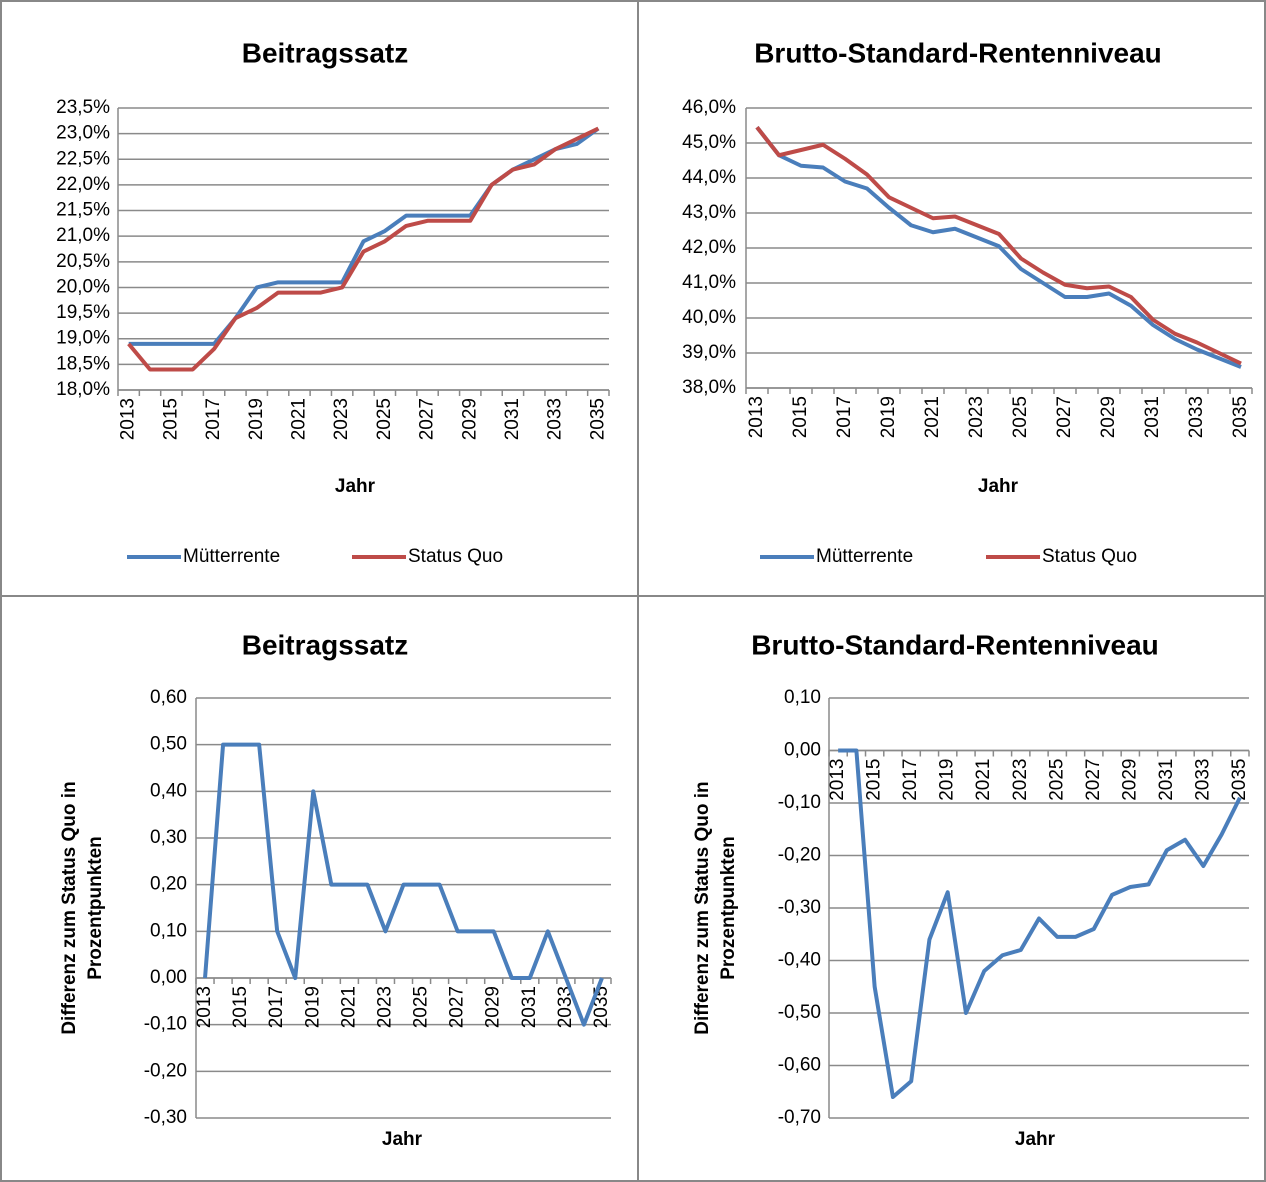  I want to click on y-tick-label: 42,0%, so click(709, 247).